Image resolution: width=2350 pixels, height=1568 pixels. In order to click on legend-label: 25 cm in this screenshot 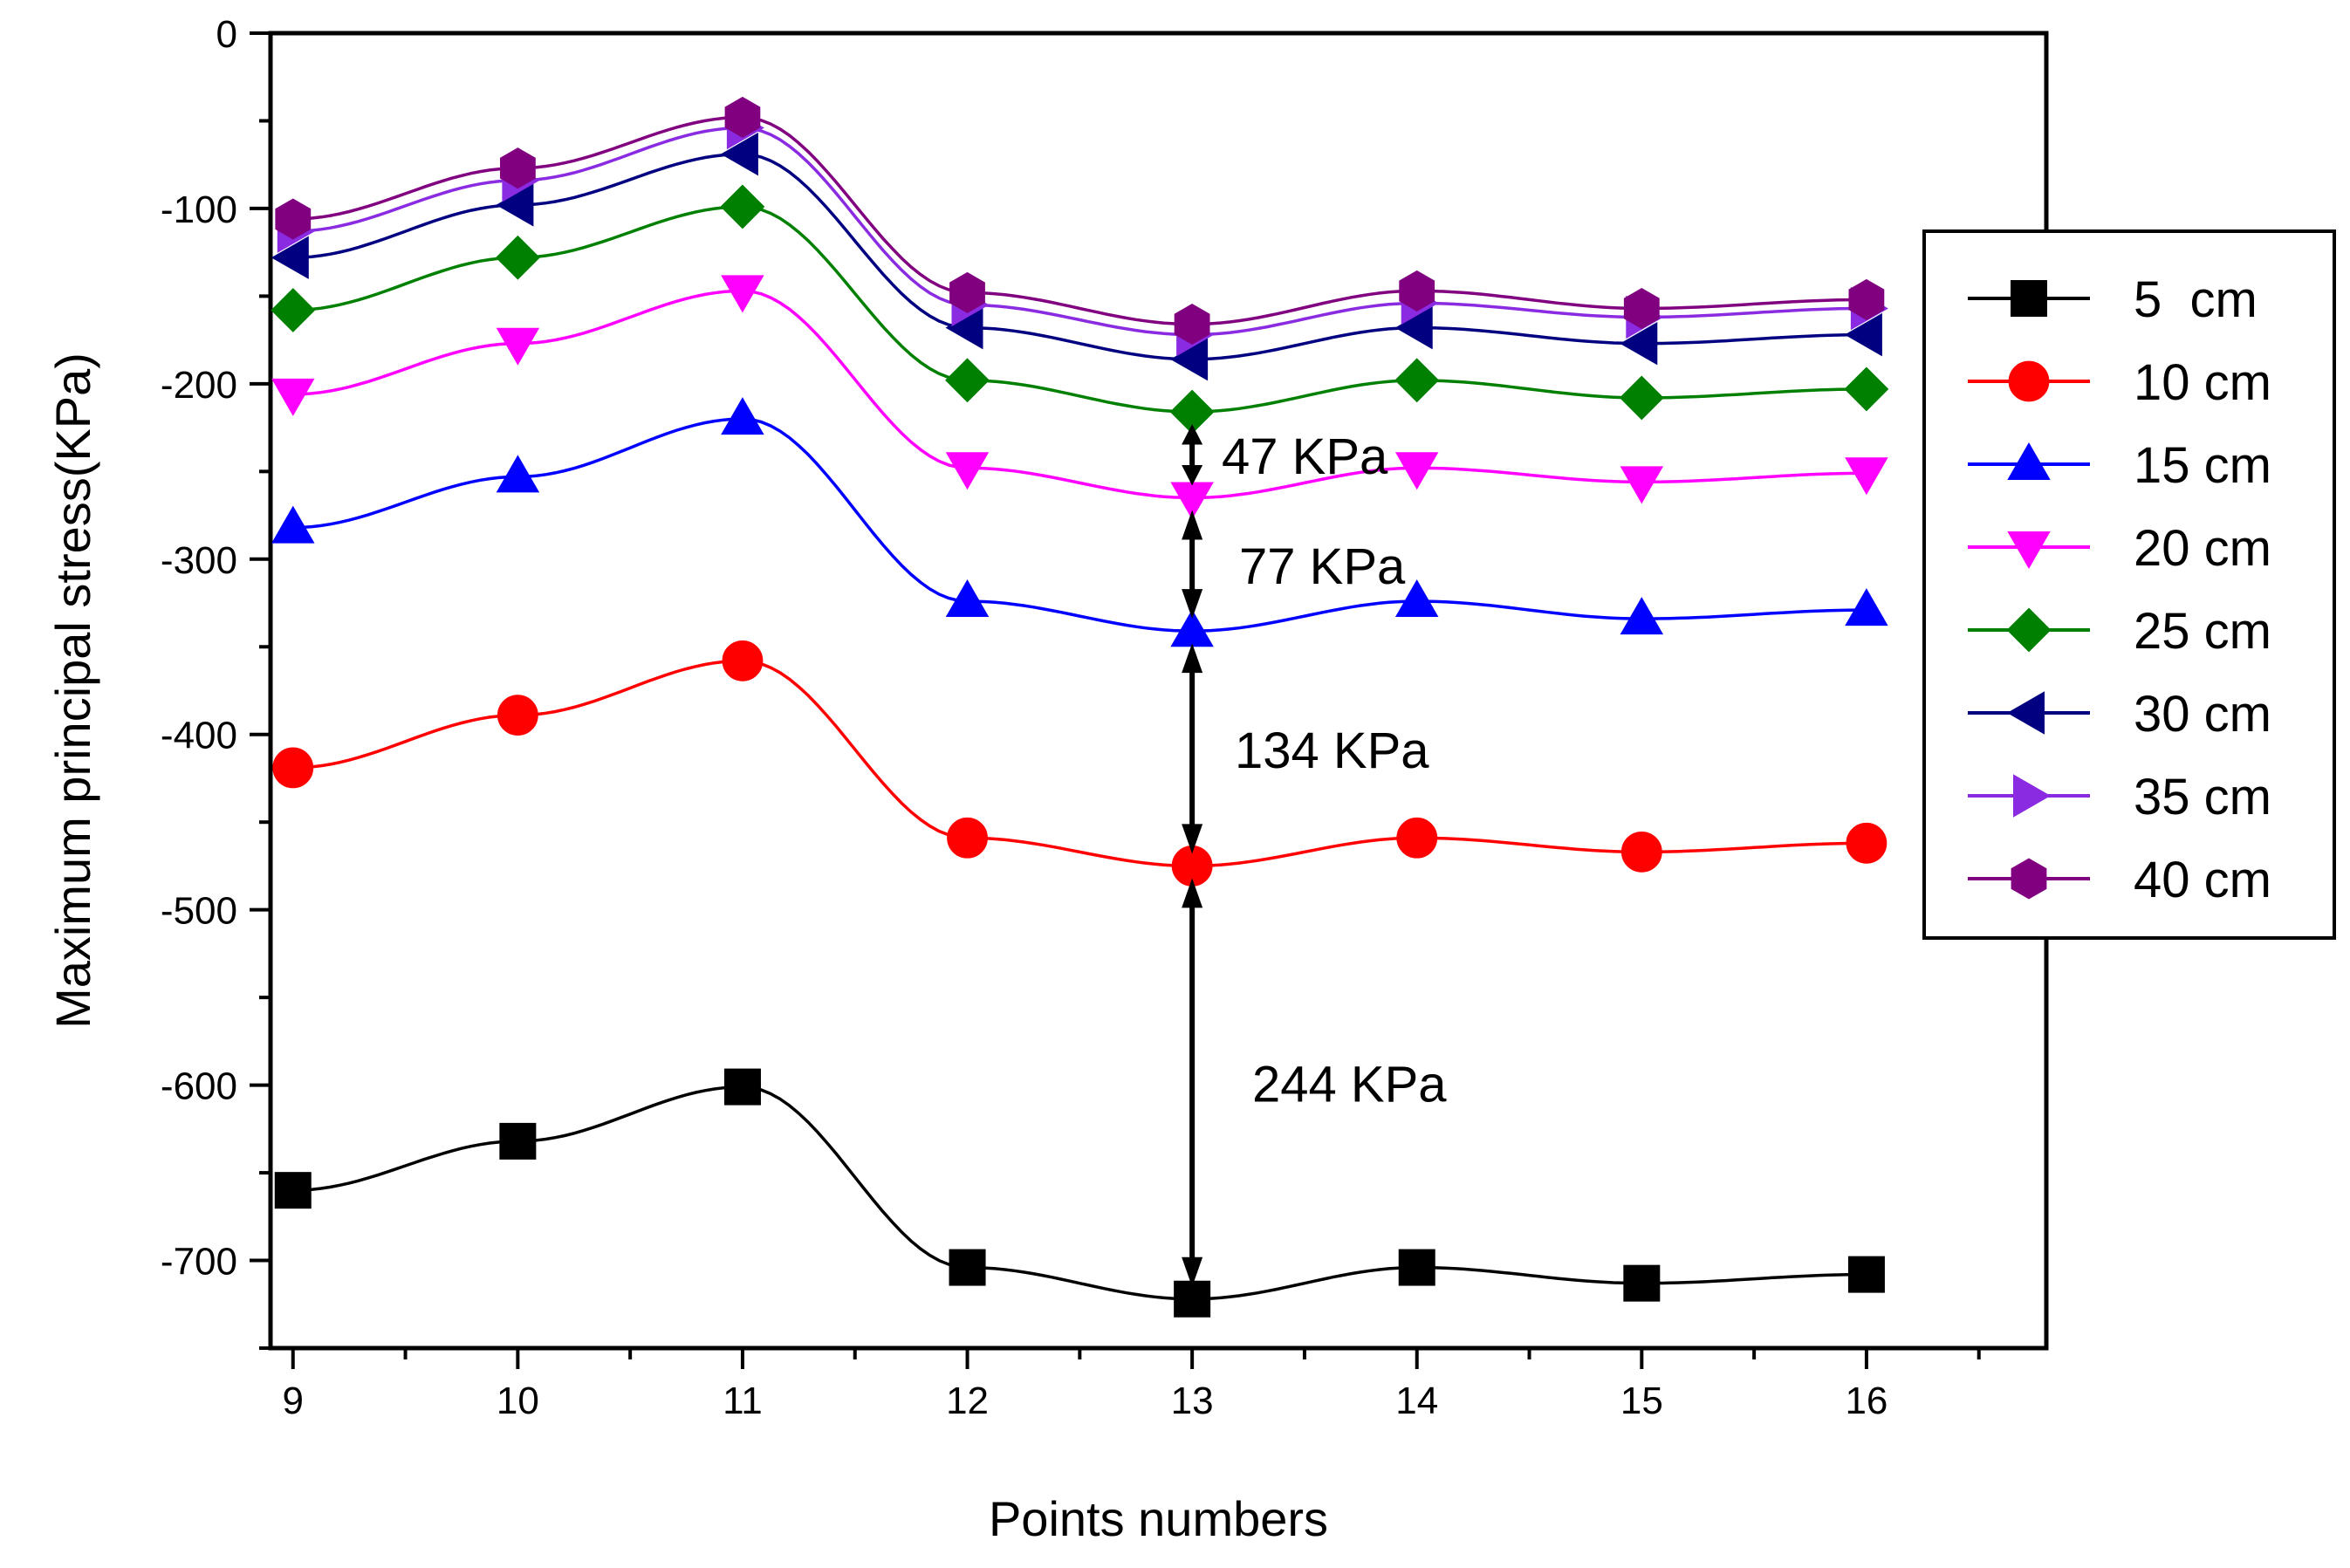, I will do `click(2202, 631)`.